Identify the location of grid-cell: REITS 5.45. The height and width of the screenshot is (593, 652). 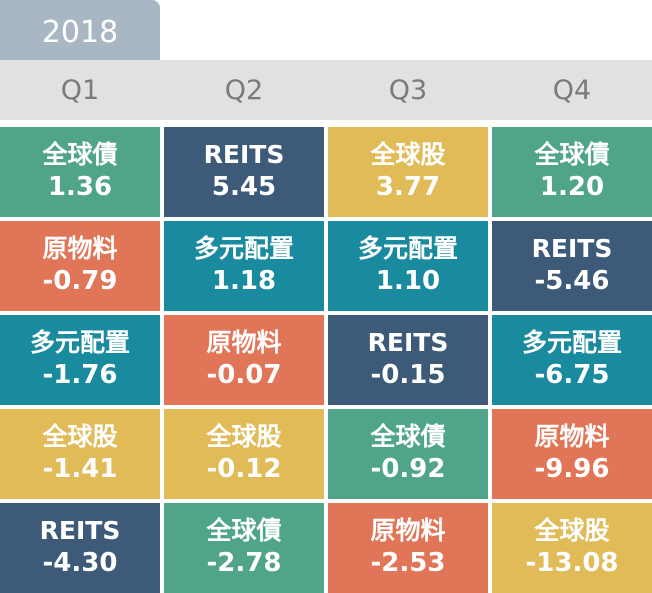
(244, 172).